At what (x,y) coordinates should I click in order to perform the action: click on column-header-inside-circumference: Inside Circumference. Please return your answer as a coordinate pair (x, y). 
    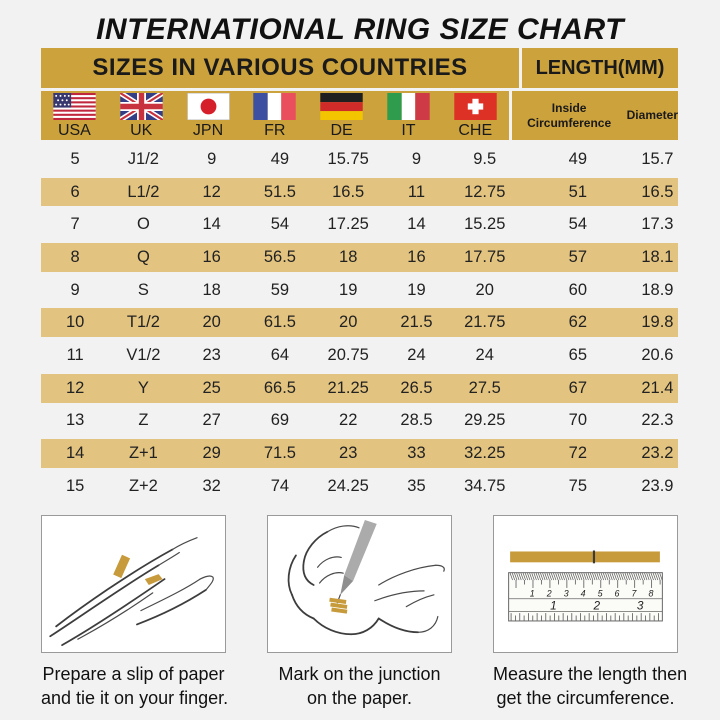
    Looking at the image, I should click on (569, 115).